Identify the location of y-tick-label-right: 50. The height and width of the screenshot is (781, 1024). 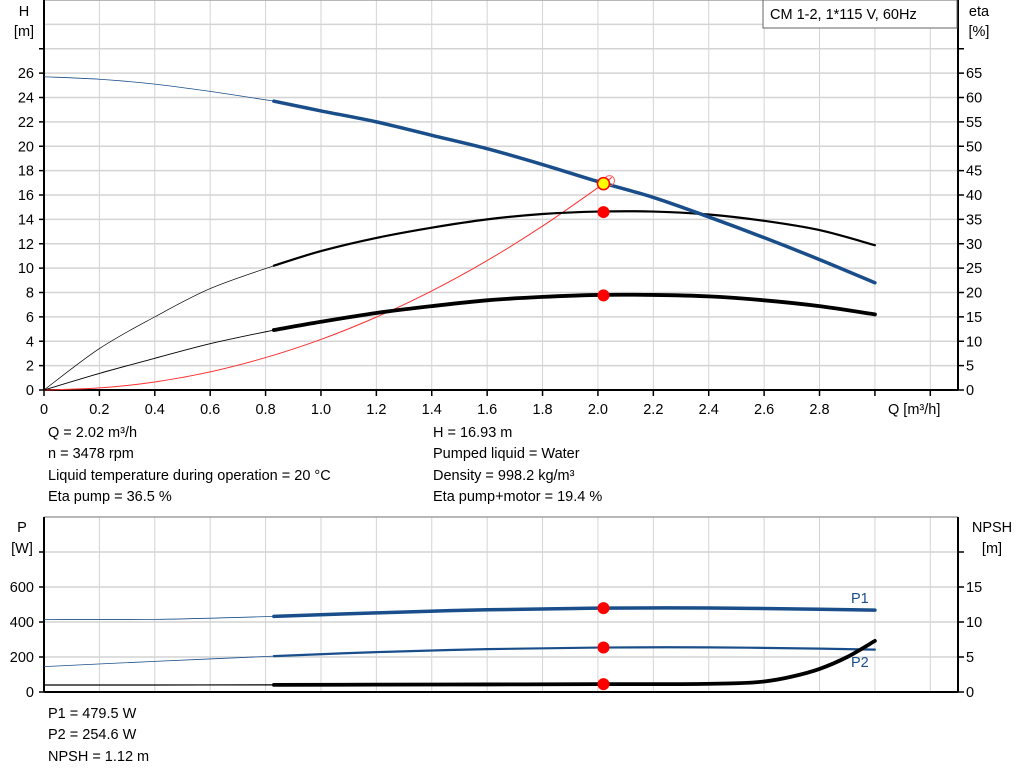
(974, 147).